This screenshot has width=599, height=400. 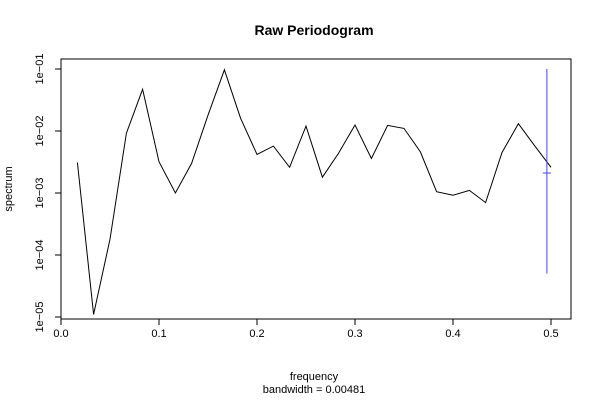 What do you see at coordinates (546, 171) in the screenshot?
I see `confidence-interval` at bounding box center [546, 171].